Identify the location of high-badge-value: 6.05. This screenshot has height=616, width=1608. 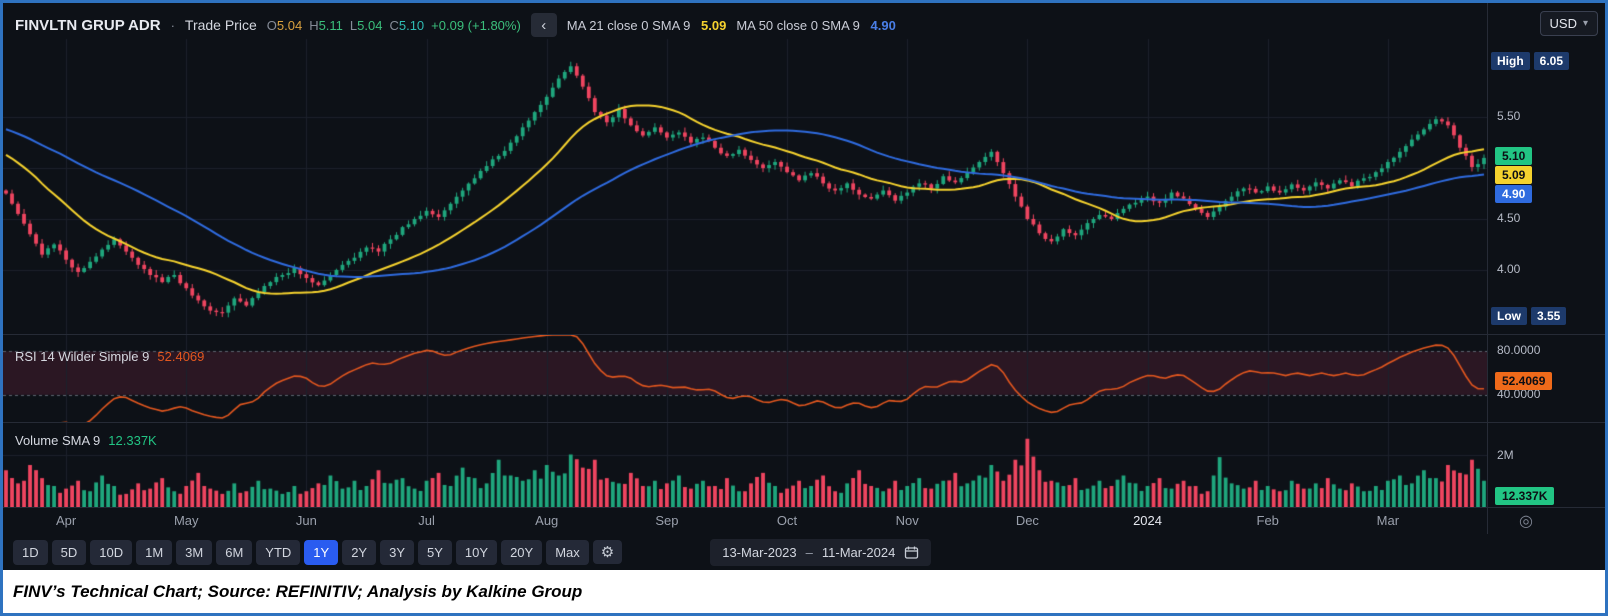
(1551, 61).